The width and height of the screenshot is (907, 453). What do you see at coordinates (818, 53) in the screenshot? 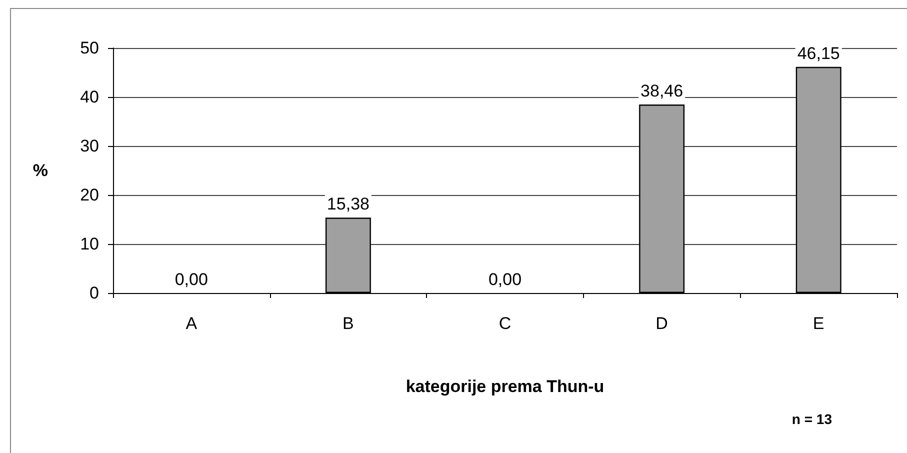
I see `data-label: 46,15` at bounding box center [818, 53].